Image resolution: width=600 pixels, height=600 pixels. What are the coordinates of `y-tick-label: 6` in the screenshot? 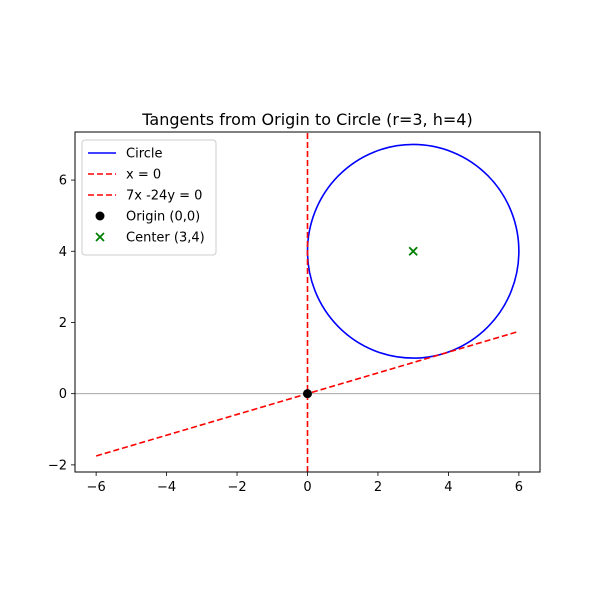 It's located at (63, 181).